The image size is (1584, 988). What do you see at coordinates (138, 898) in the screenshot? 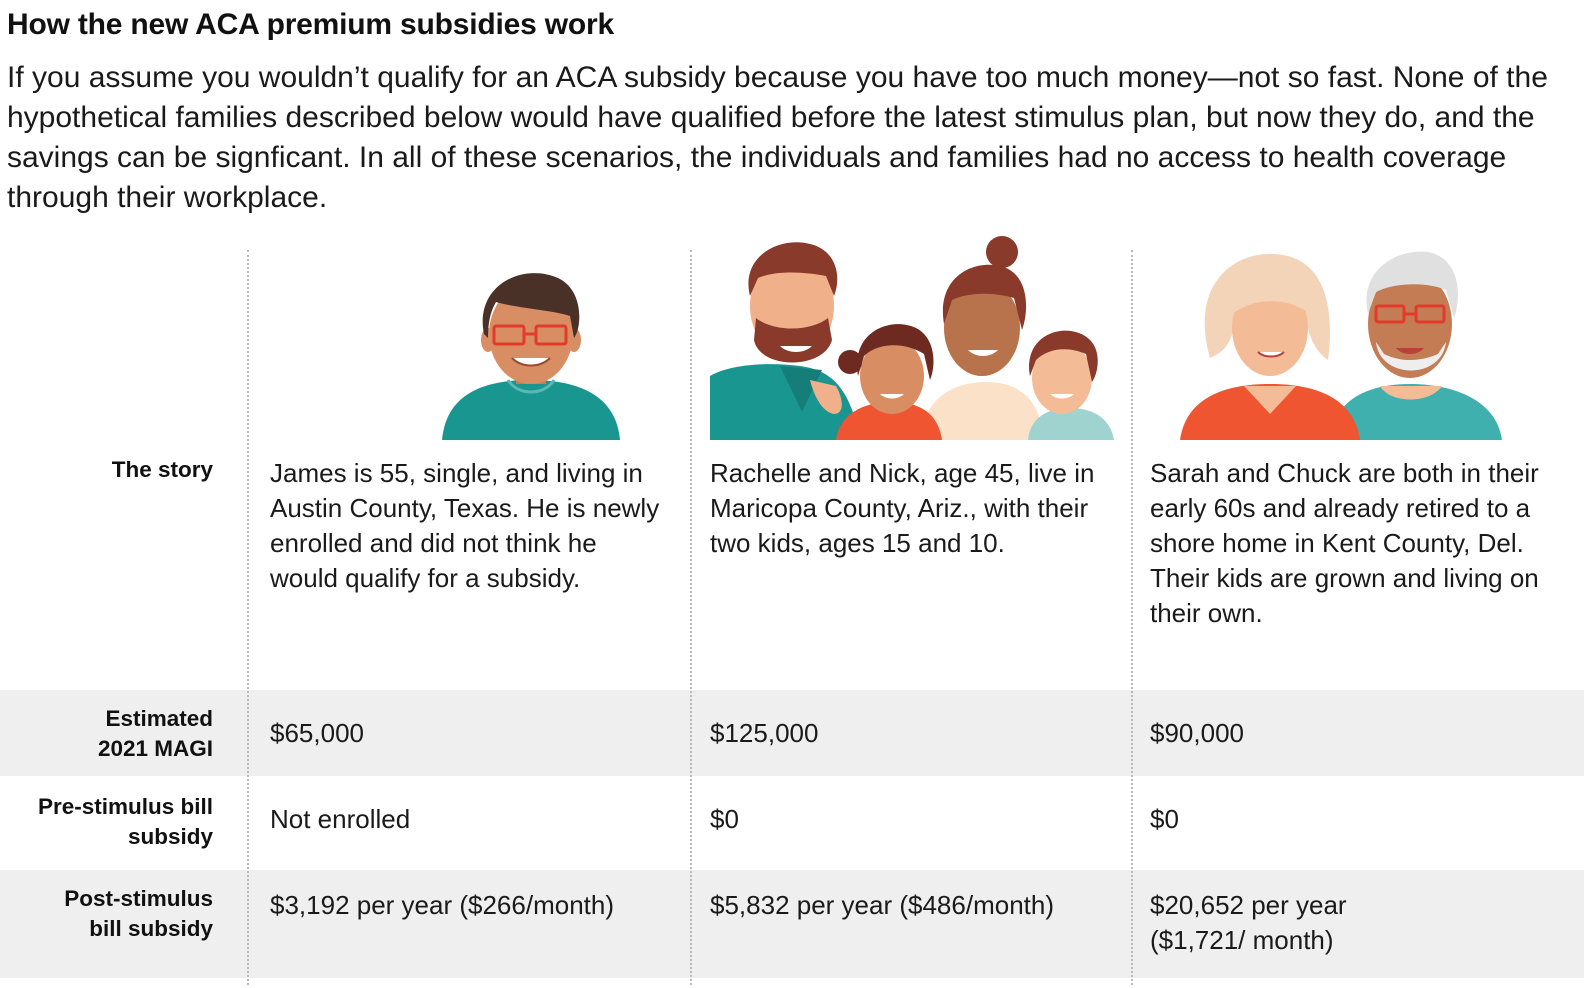
I see `row-label-post-line1: Post-stimulus` at bounding box center [138, 898].